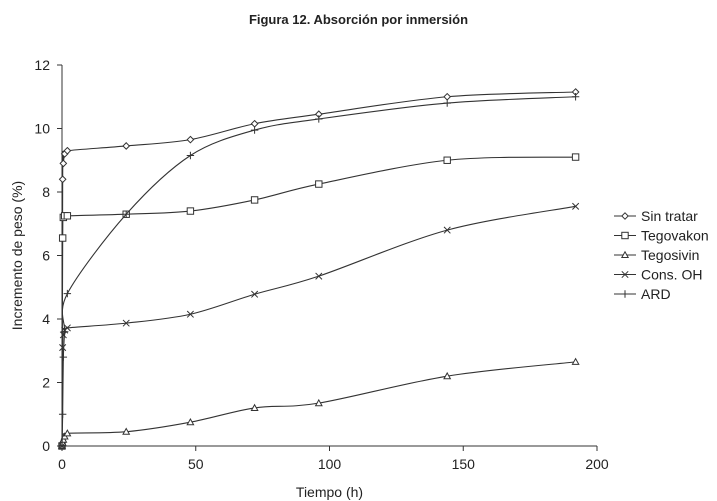  I want to click on y-tick-label: 2, so click(46, 383).